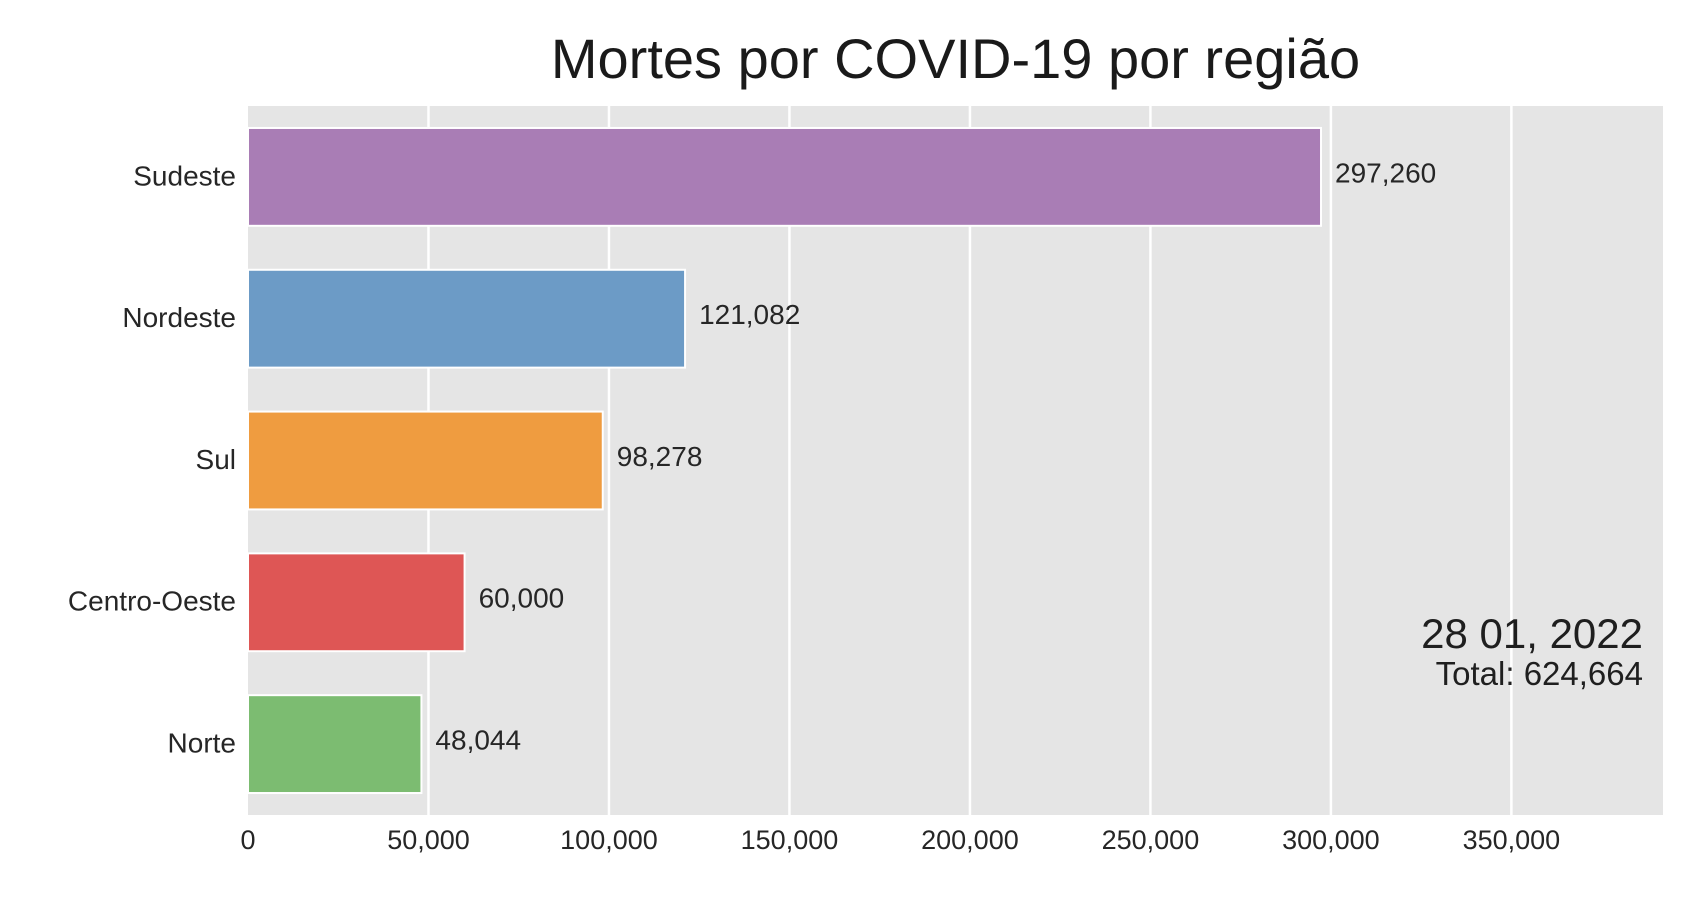  I want to click on chart-title: Mortes por COVID-19 por região, so click(955, 58).